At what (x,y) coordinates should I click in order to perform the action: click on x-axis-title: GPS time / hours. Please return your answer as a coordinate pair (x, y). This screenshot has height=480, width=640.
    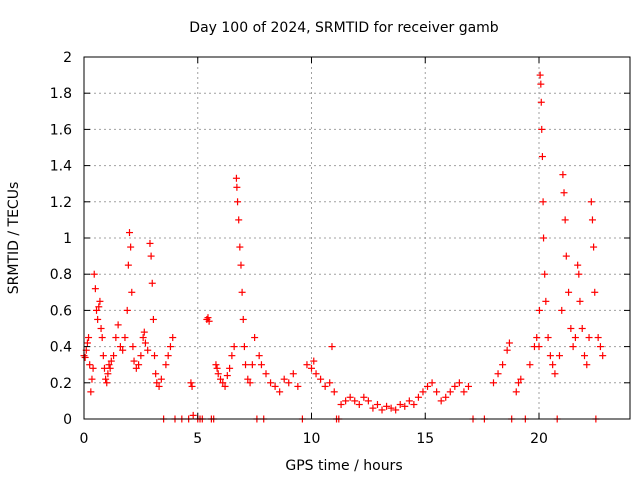
    Looking at the image, I should click on (343, 466).